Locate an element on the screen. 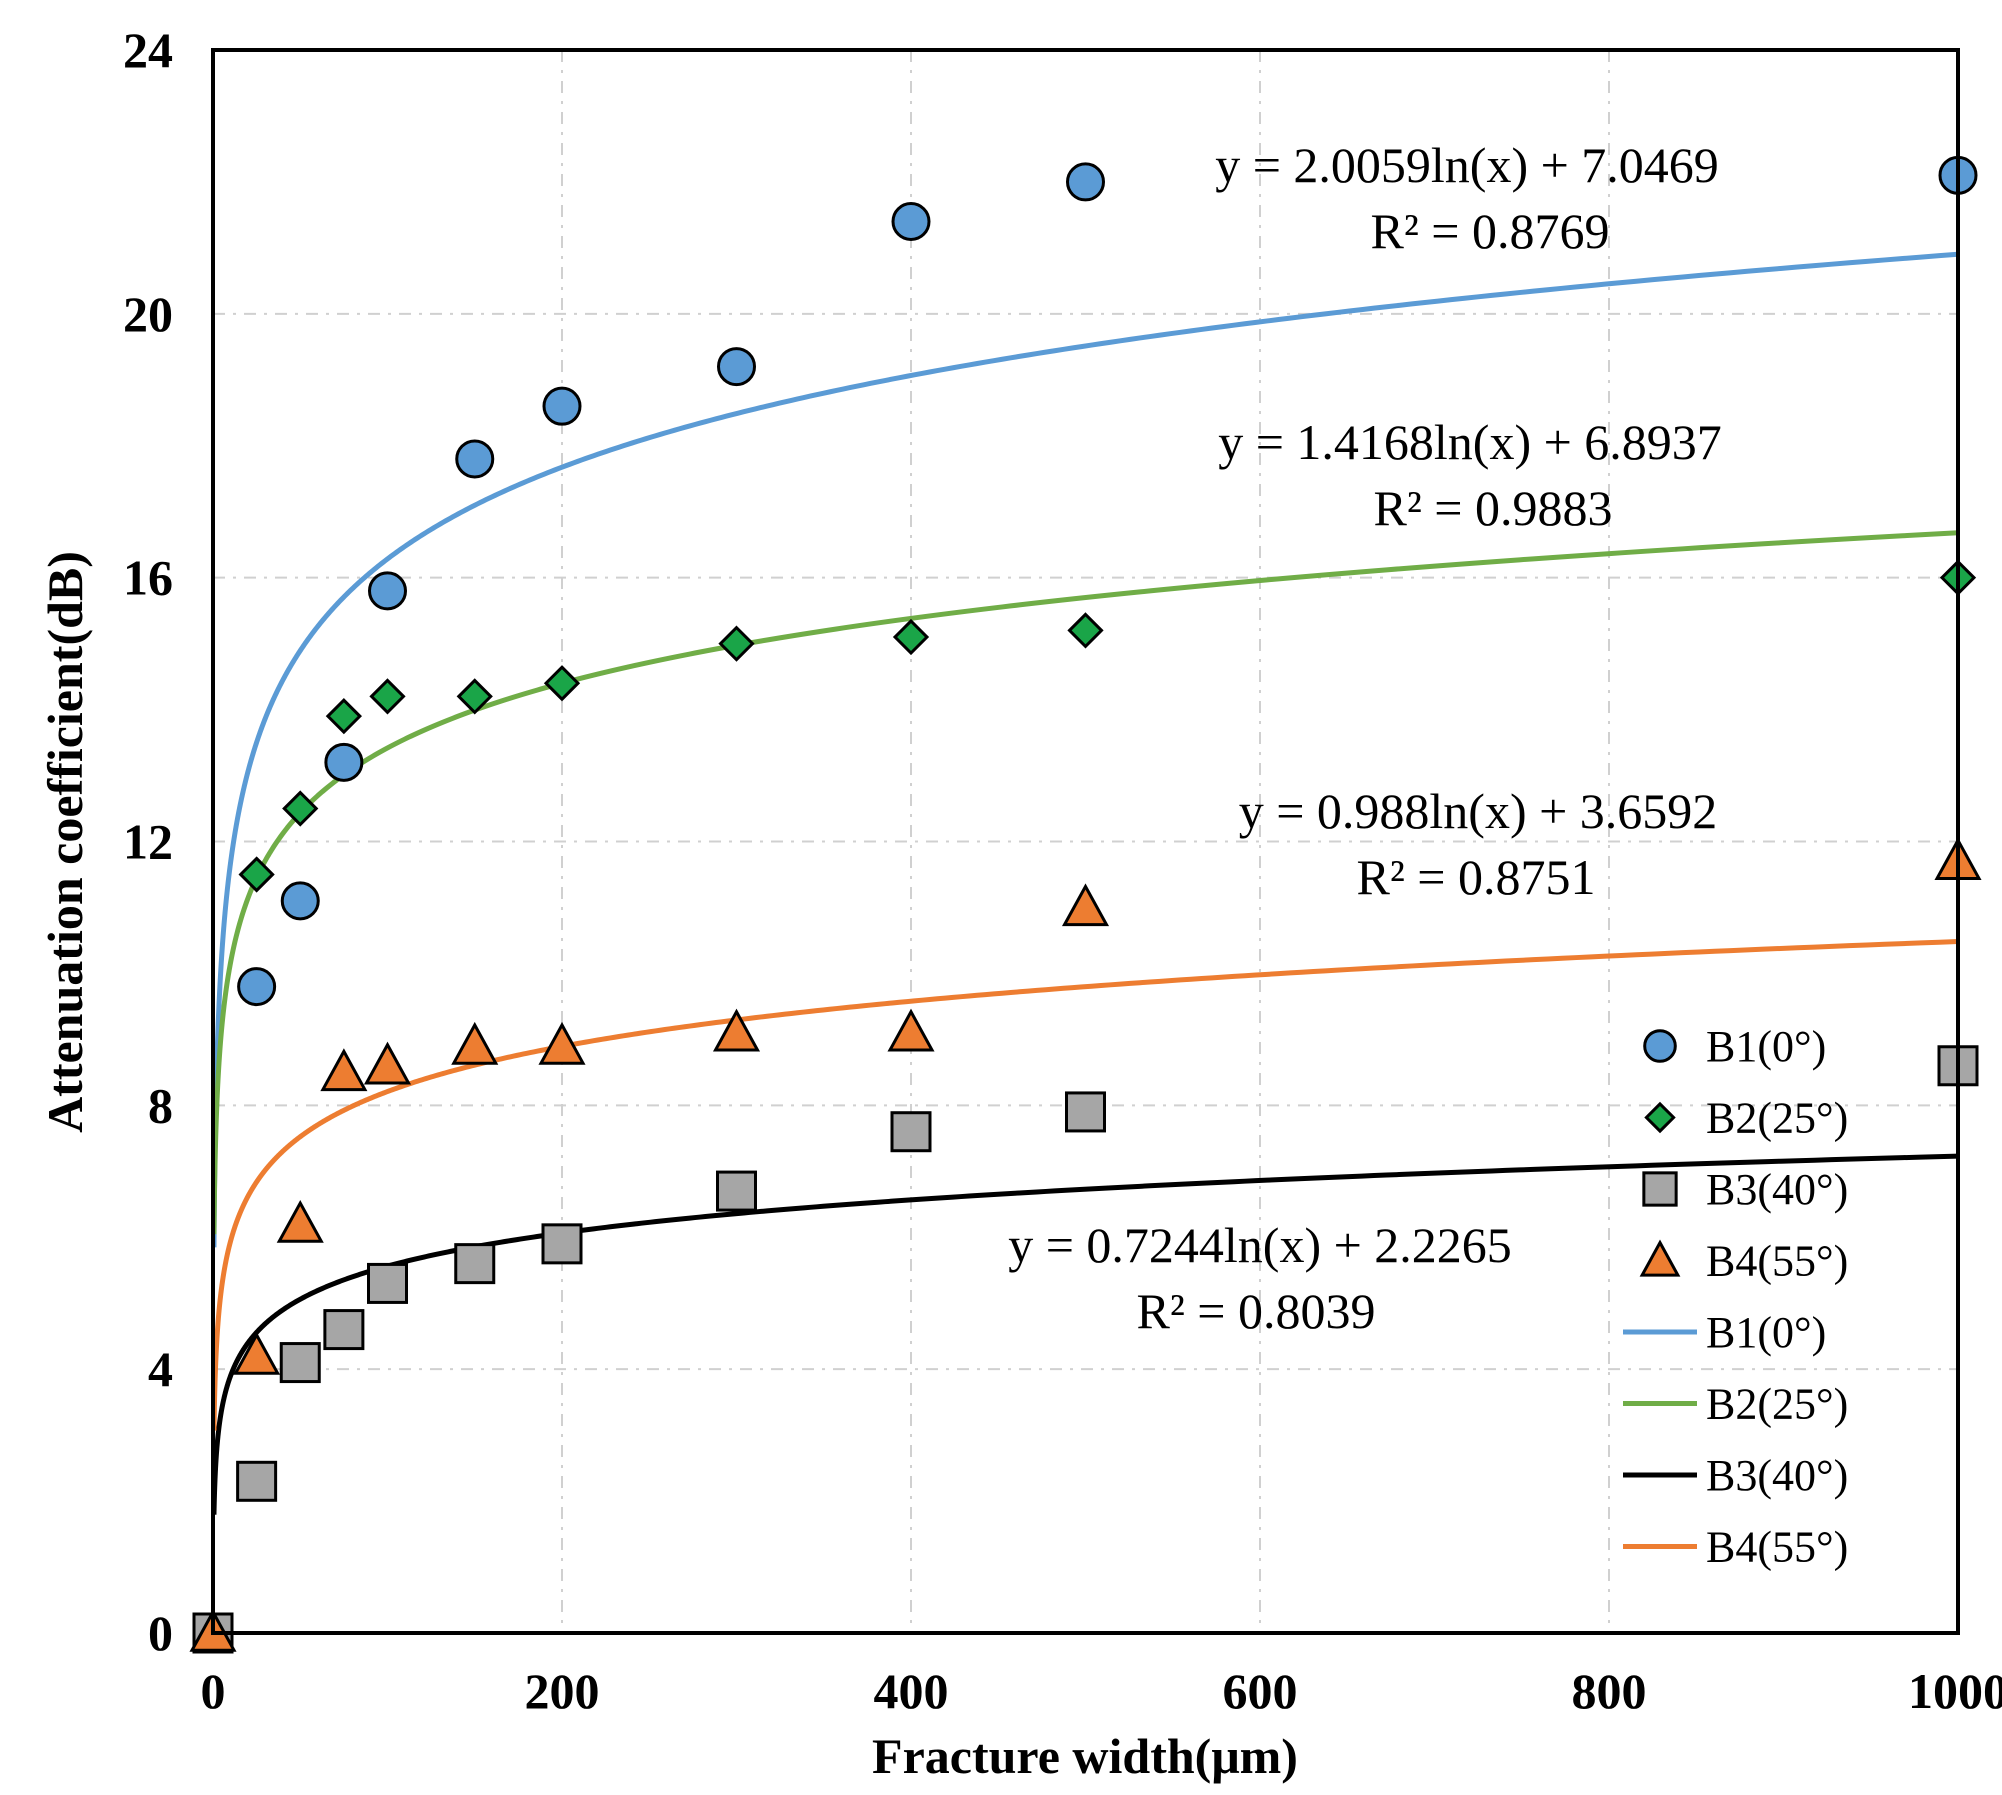  x-tick-label: 600 is located at coordinates (1260, 1691).